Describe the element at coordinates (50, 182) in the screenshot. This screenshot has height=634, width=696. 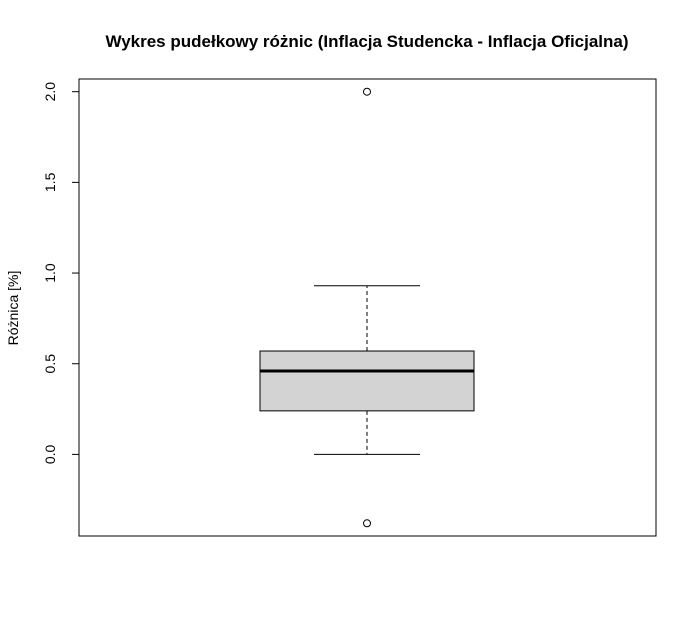
I see `y-tick-label: 1.5` at that location.